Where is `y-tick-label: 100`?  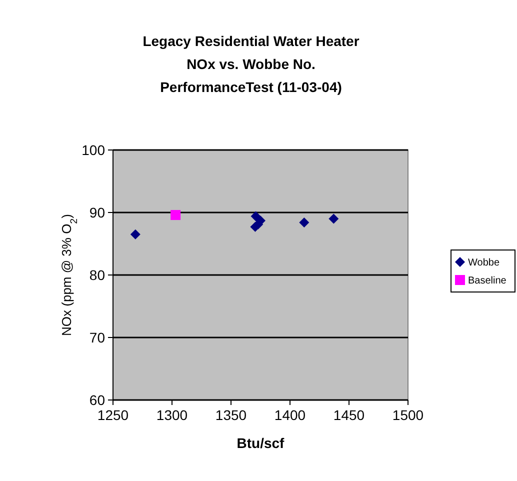 y-tick-label: 100 is located at coordinates (94, 150).